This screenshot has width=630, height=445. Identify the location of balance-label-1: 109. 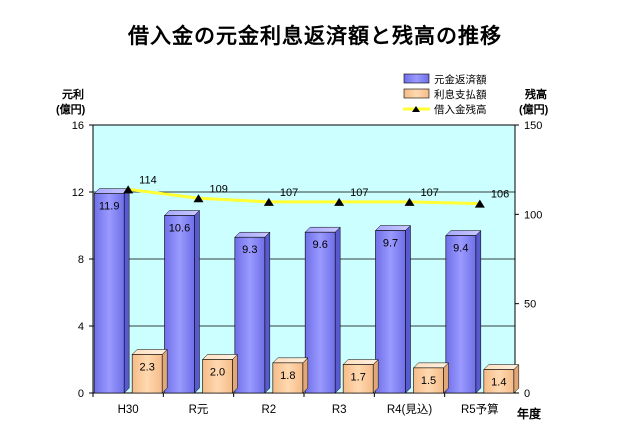
(219, 189).